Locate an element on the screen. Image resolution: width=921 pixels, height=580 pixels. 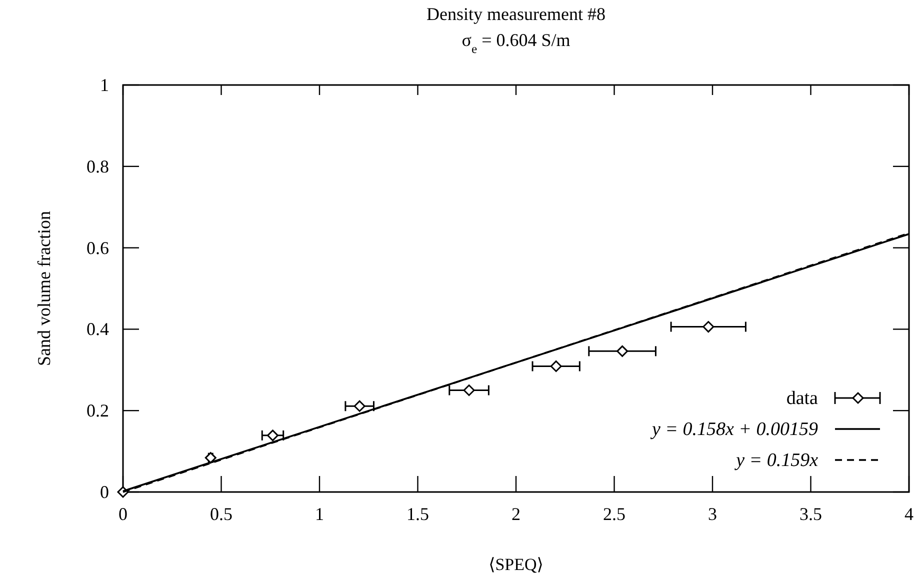
y-axis-title: Sand volume fraction is located at coordinates (44, 288).